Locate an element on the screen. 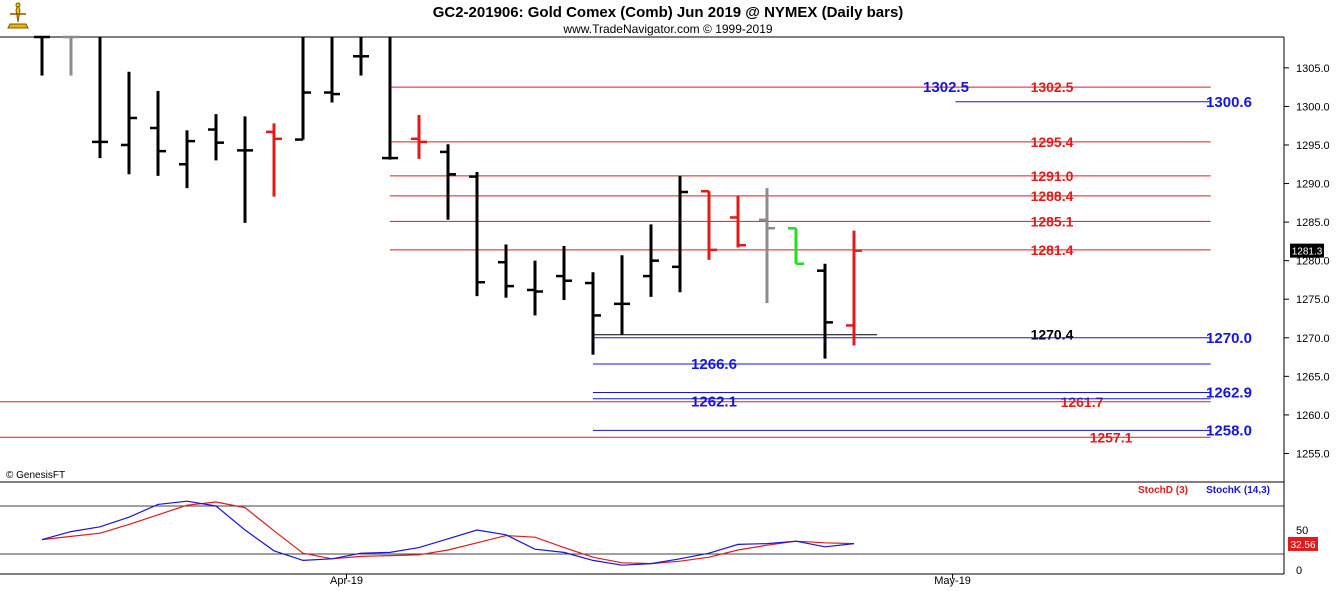 The height and width of the screenshot is (591, 1336). level-label-1300.6: 1300.6 is located at coordinates (1229, 102).